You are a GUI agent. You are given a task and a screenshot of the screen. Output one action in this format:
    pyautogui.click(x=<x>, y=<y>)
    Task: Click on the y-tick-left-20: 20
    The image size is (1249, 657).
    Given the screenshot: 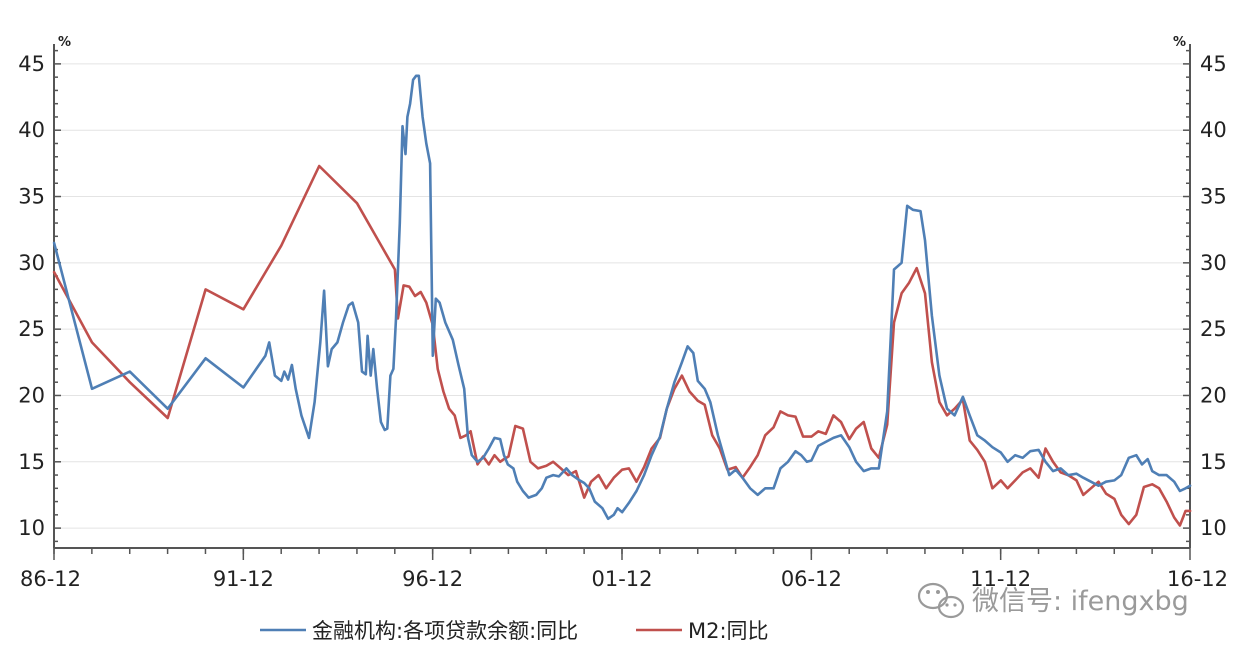 What is the action you would take?
    pyautogui.click(x=31, y=395)
    